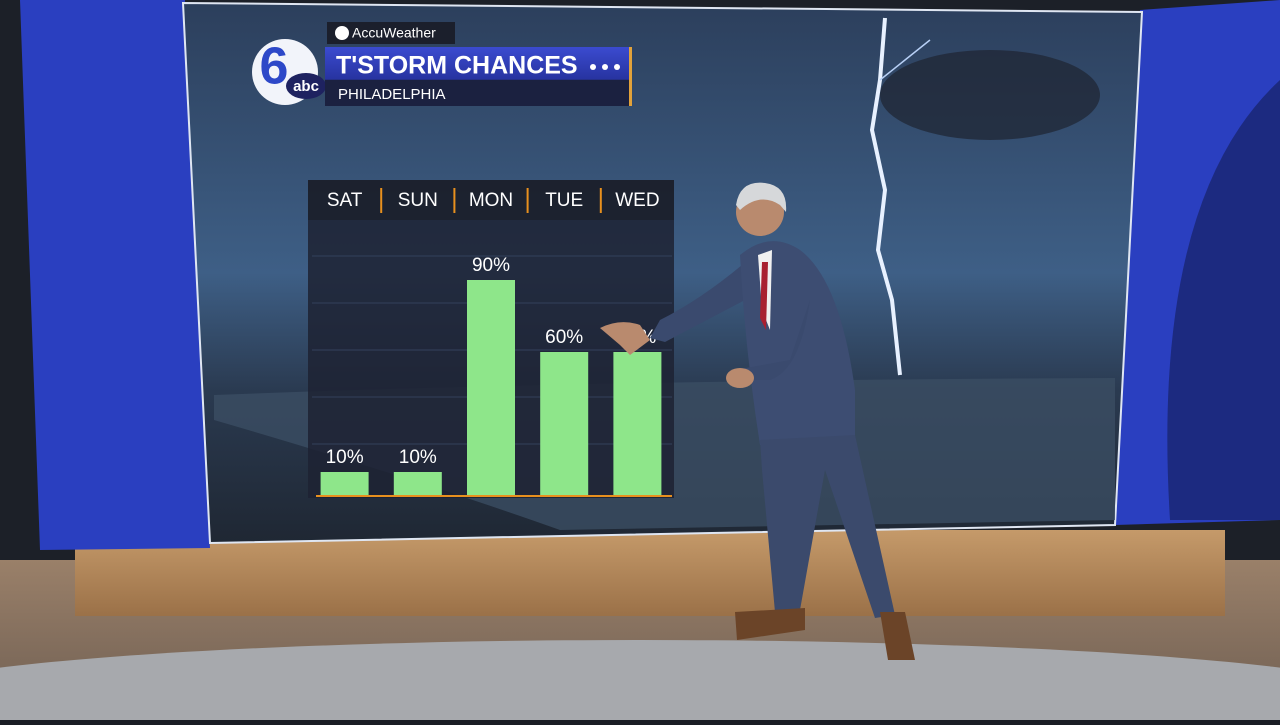 The width and height of the screenshot is (1280, 725). I want to click on chart-header, so click(491, 200).